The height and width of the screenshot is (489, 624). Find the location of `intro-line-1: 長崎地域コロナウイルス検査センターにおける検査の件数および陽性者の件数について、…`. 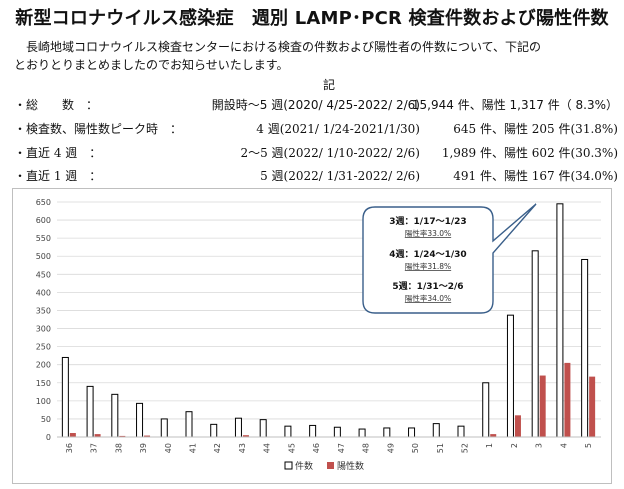

intro-line-1: 長崎地域コロナウイルス検査センターにおける検査の件数および陽性者の件数について、… is located at coordinates (278, 47).